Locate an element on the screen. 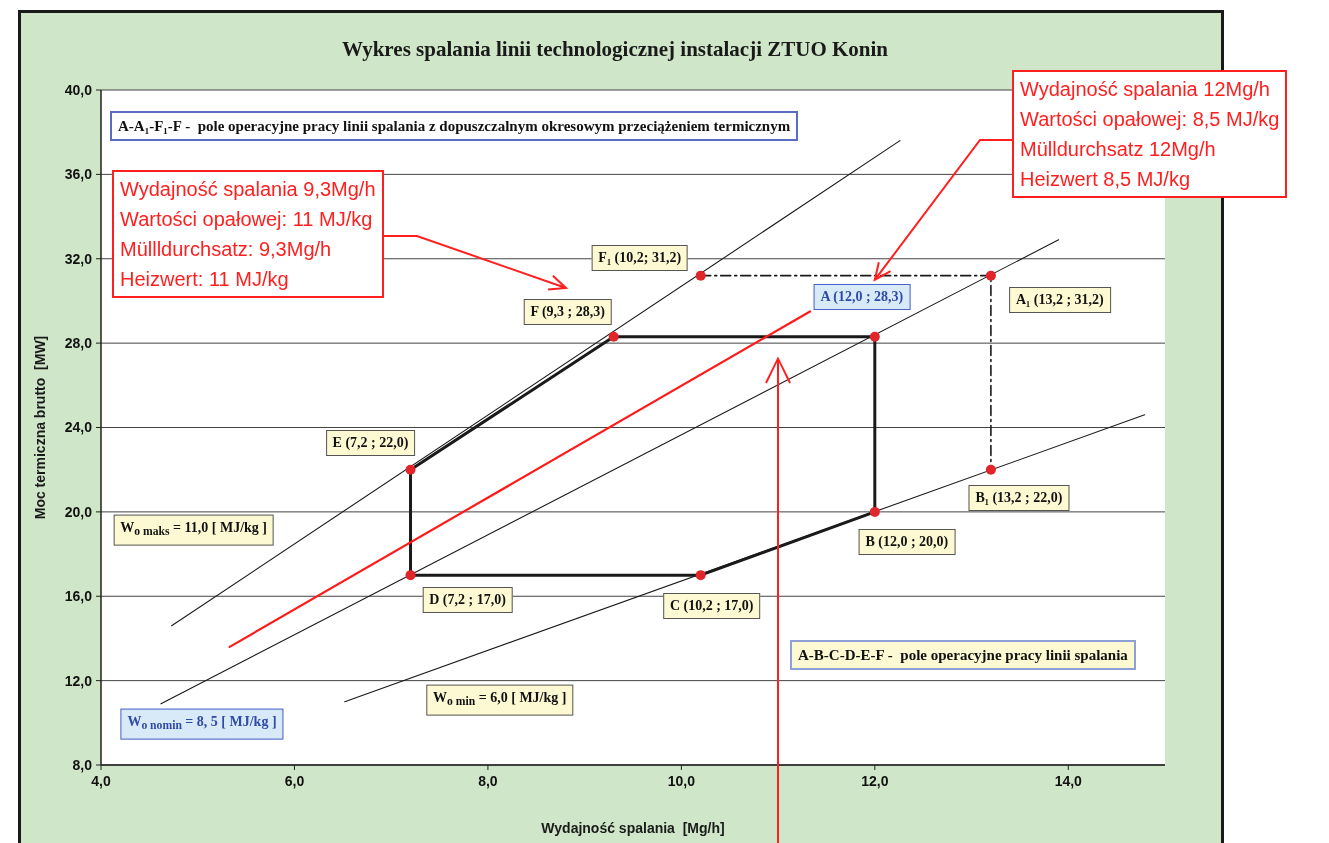 Image resolution: width=1329 pixels, height=843 pixels. annotation: A-A₁-F₁-F - pole operacyjne pracy linii spalania z dopuszczalnym okresowym przeciążeniem termicznym is located at coordinates (454, 126).